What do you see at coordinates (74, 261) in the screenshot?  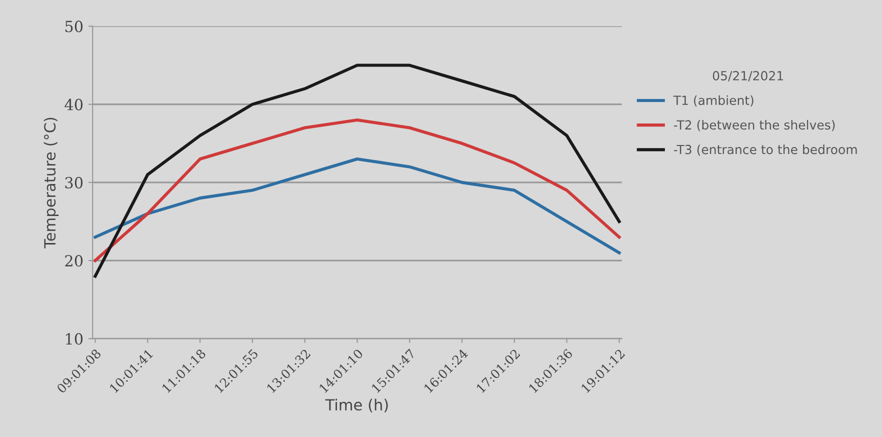 I see `y-tick-label: 20` at bounding box center [74, 261].